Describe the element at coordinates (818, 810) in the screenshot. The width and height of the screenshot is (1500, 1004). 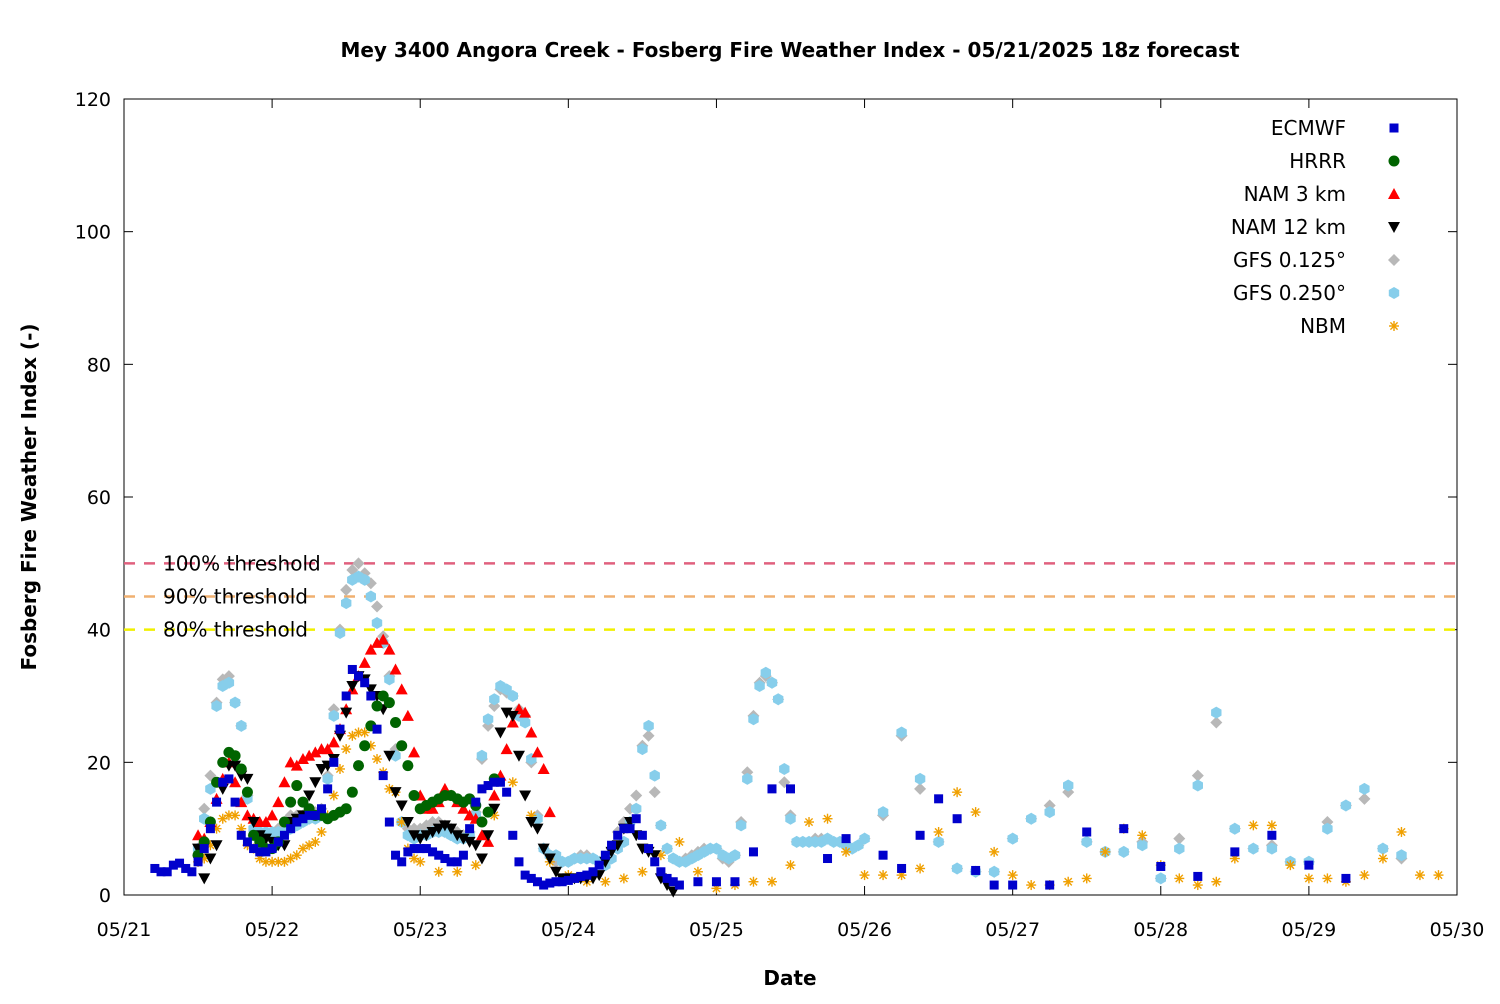
I see `series-nbm` at that location.